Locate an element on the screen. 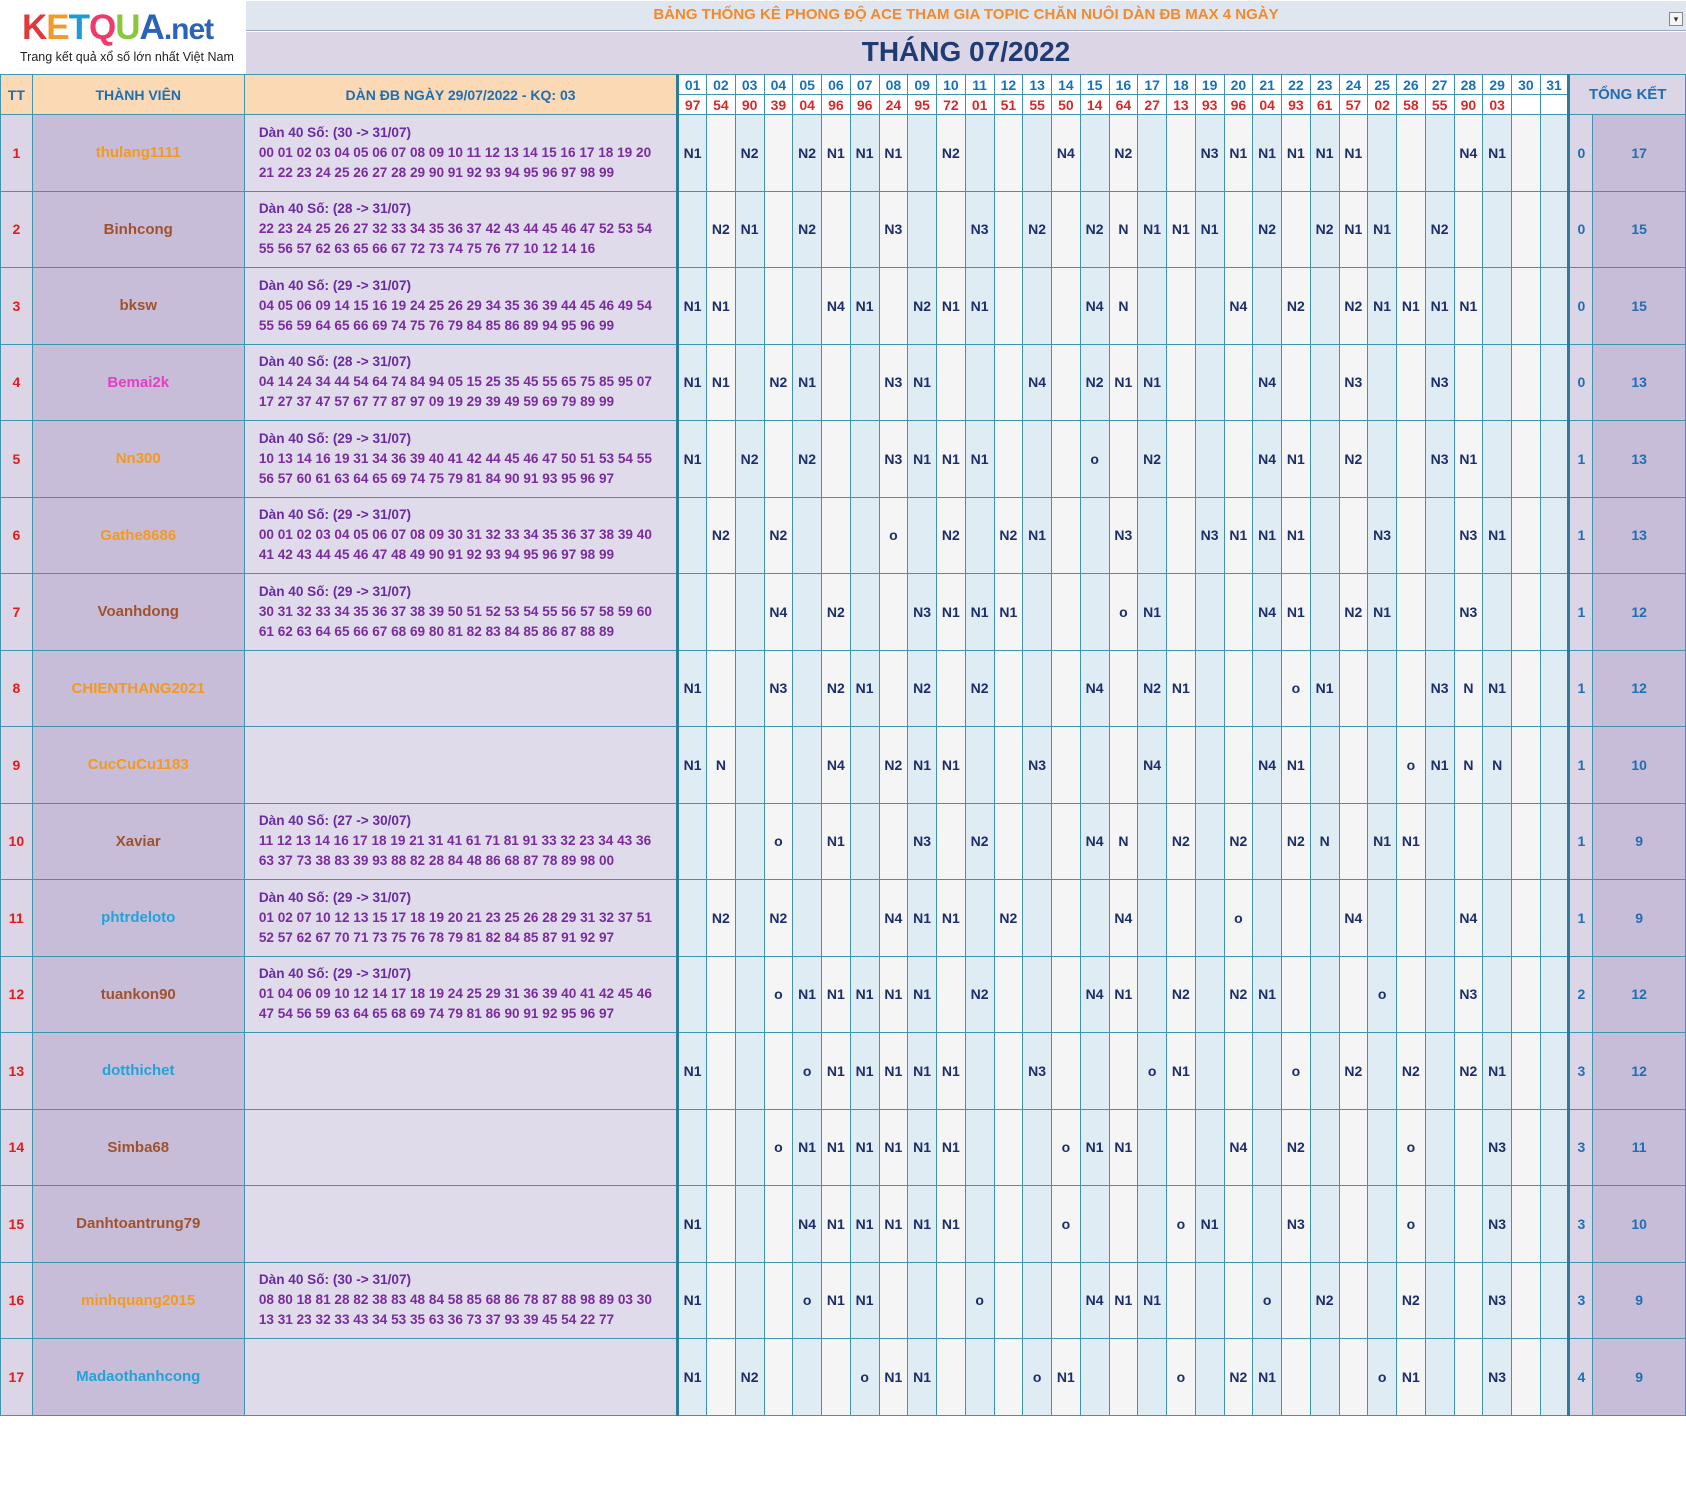 The width and height of the screenshot is (1686, 1511). day-result: 95 is located at coordinates (922, 104).